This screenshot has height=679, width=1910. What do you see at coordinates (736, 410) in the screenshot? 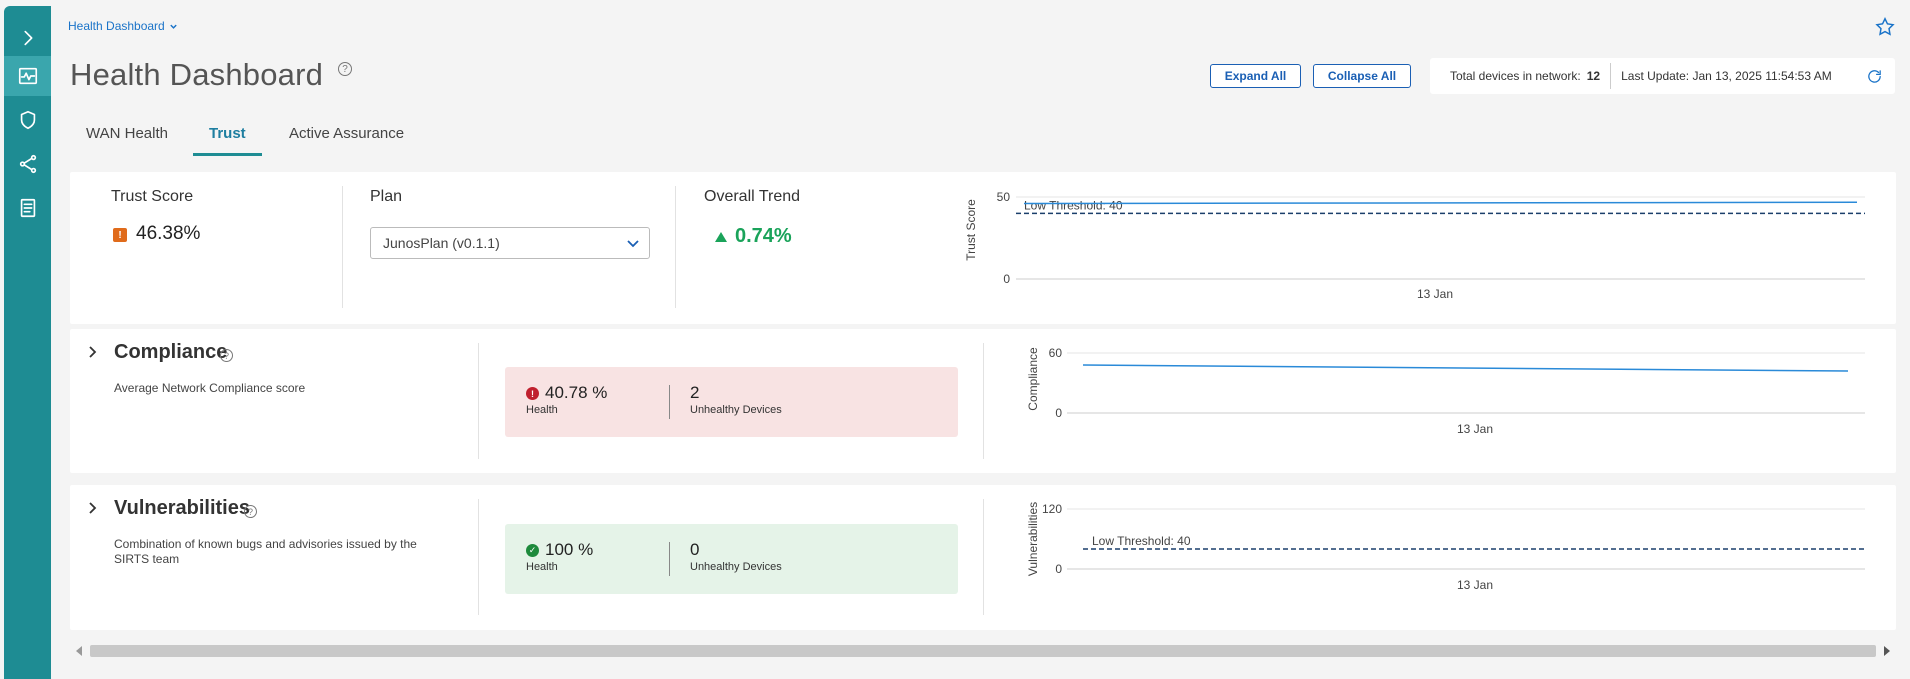
I see `compliance-unhealthy-label: Unhealthy Devices` at bounding box center [736, 410].